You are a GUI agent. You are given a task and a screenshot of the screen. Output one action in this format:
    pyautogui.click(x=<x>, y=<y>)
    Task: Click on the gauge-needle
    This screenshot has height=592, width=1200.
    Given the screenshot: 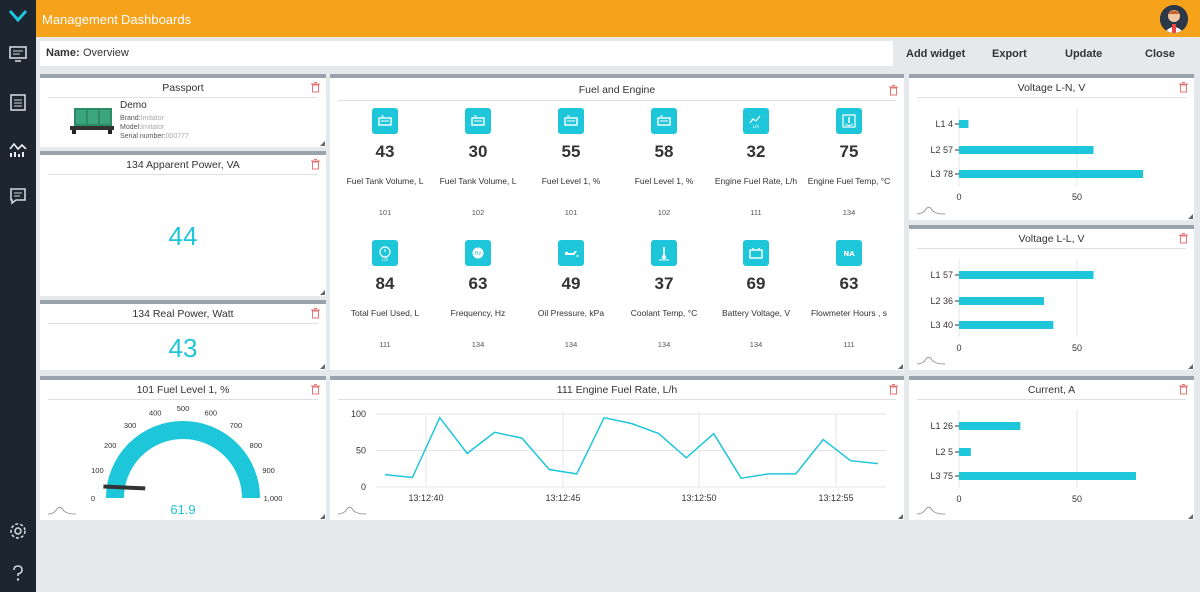 What is the action you would take?
    pyautogui.click(x=124, y=487)
    